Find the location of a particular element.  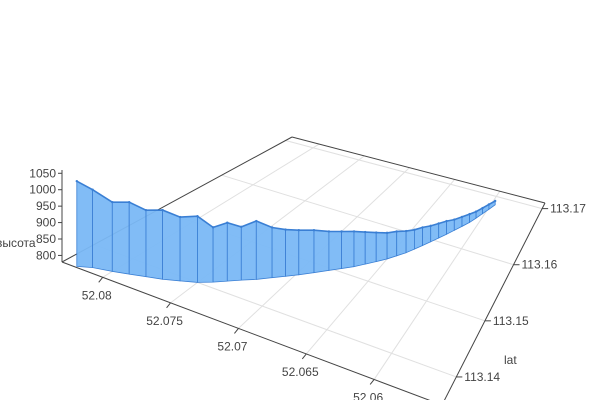

z-tick-label: 1050 is located at coordinates (42, 173).